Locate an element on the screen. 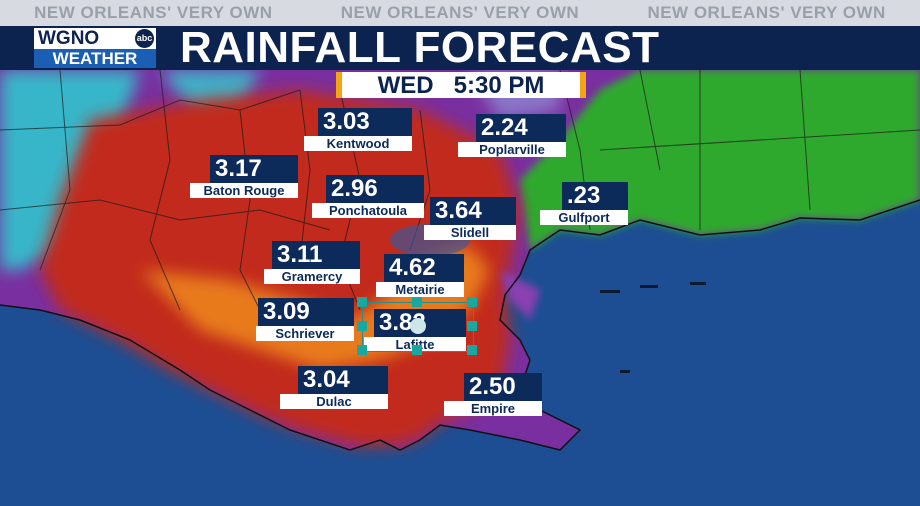  location-label-metairie: 4.62 Metairie is located at coordinates (420, 275).